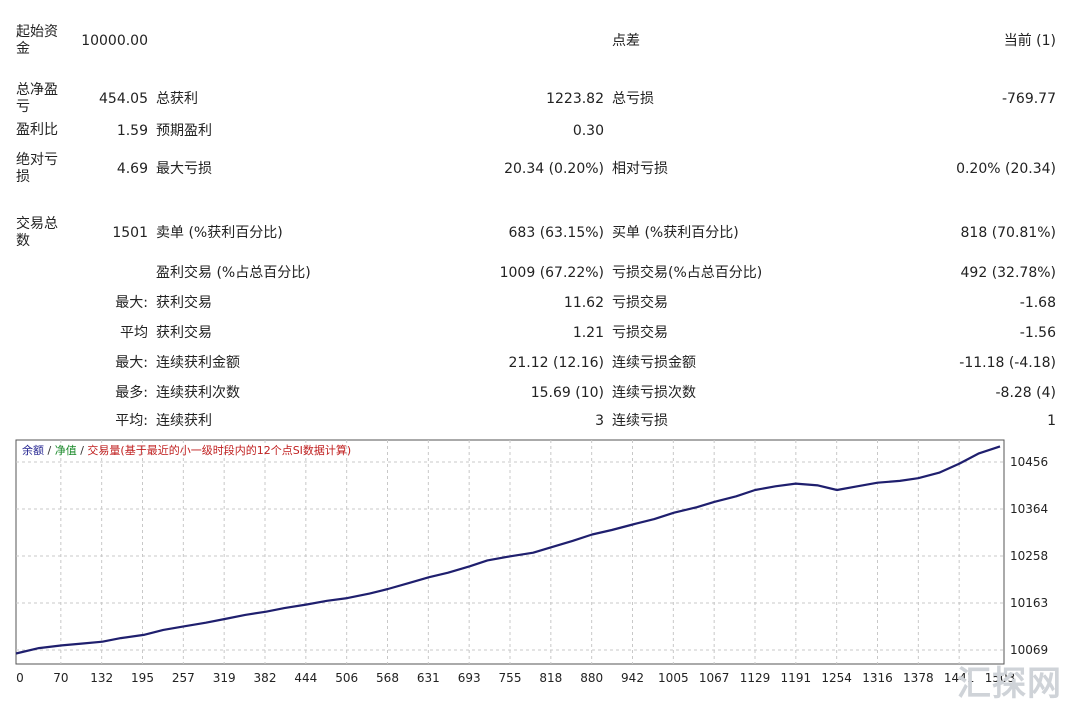  I want to click on row-label-2: 连续获利金额, so click(198, 363).